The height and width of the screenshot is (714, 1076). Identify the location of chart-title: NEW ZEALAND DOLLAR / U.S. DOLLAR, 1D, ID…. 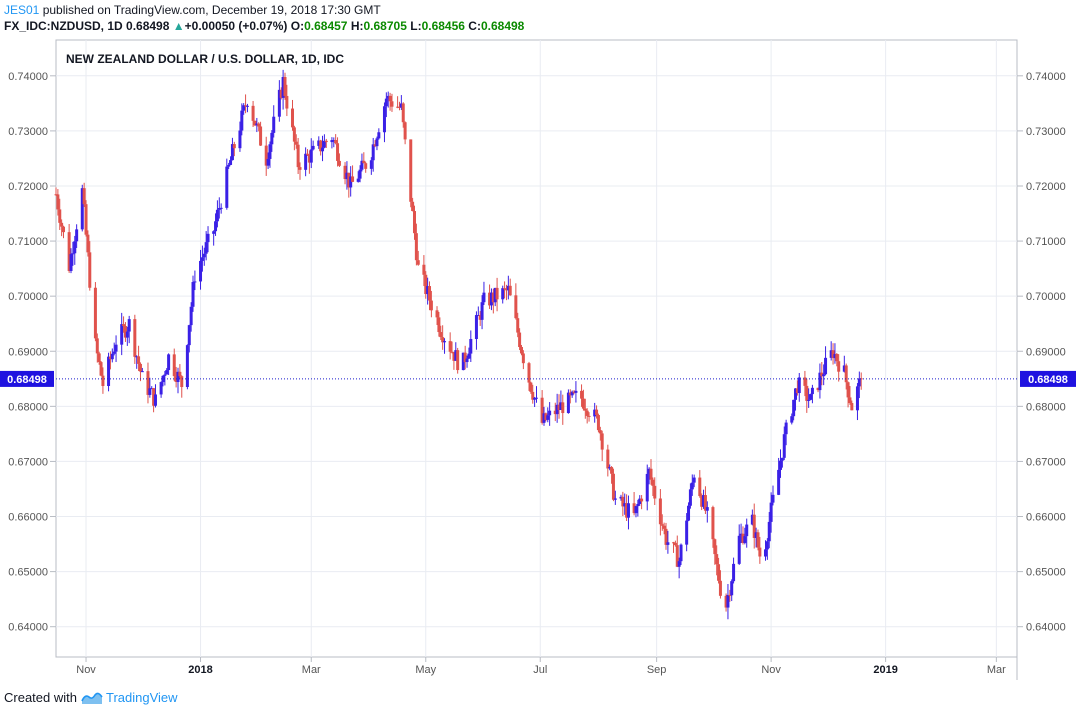
(205, 59).